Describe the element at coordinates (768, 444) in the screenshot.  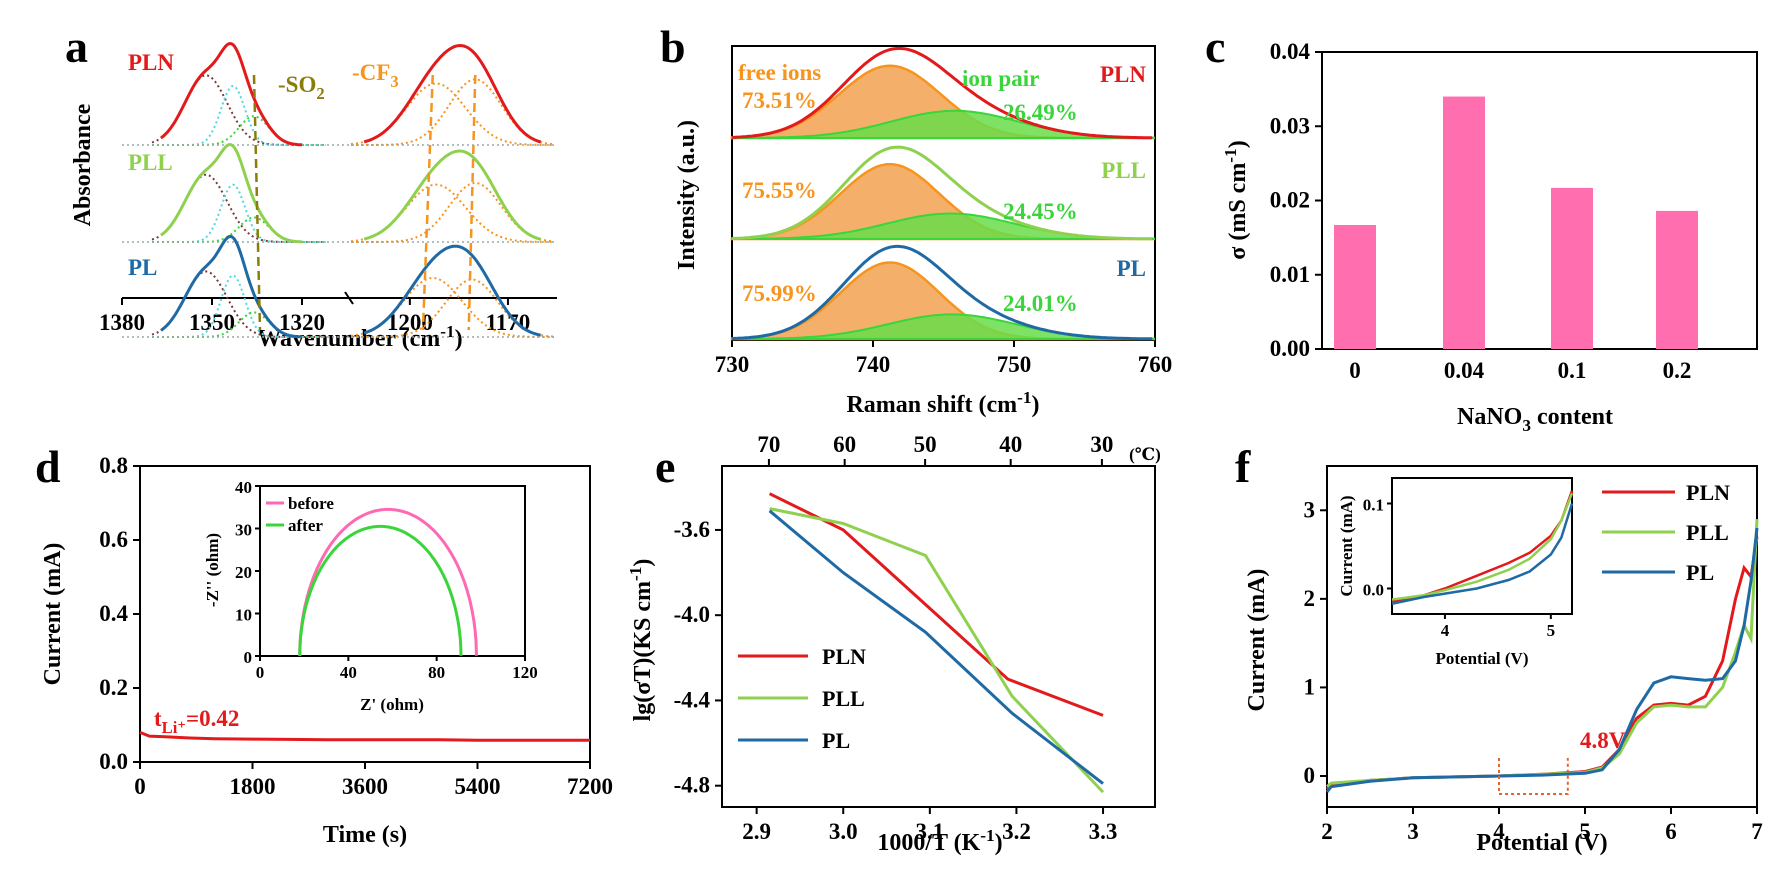
I see `top-tick-label: 70` at that location.